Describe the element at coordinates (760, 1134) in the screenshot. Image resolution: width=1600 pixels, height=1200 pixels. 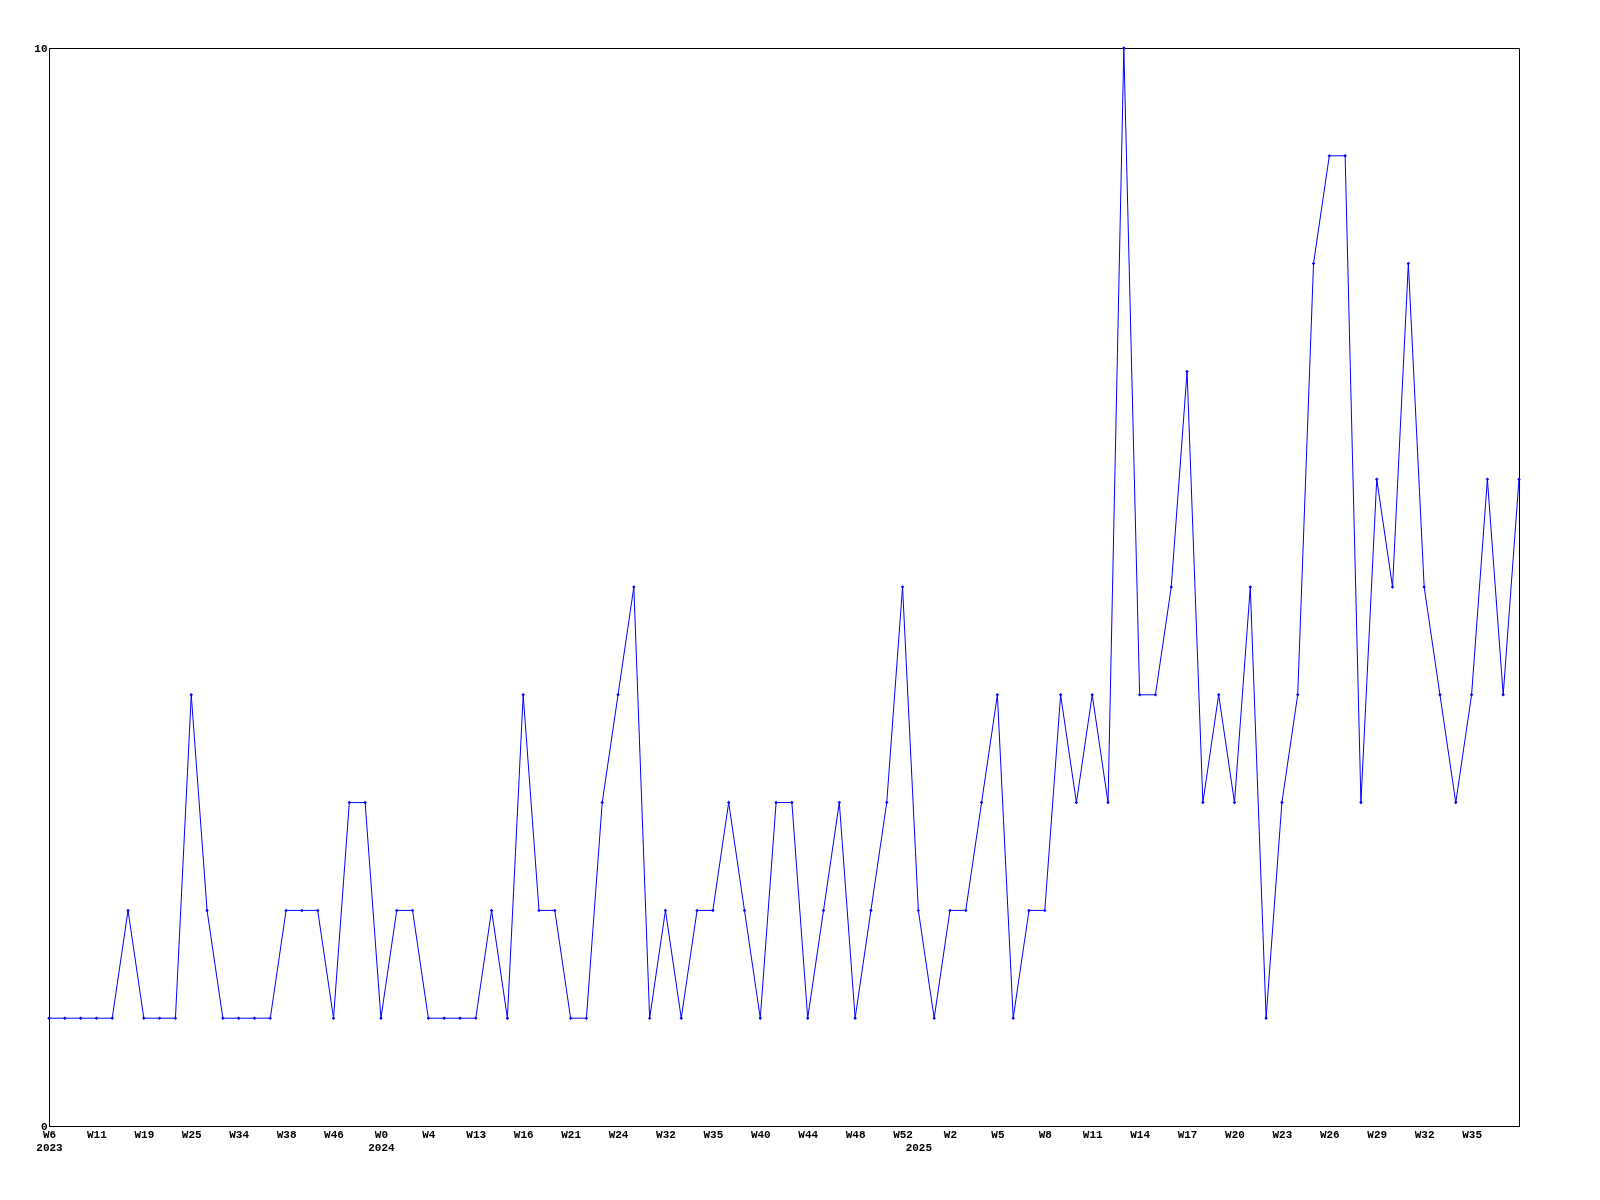
I see `x-tick-label: W40` at that location.